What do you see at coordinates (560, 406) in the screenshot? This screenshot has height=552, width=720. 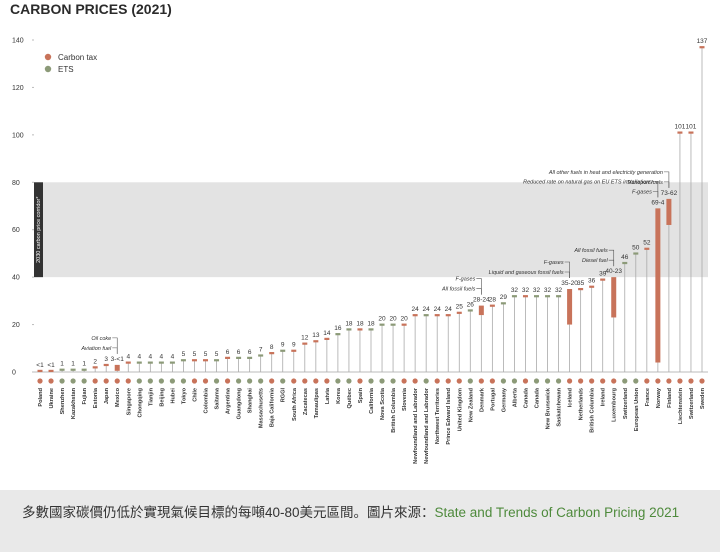 I see `x-tick-label: Saskatchewan` at bounding box center [560, 406].